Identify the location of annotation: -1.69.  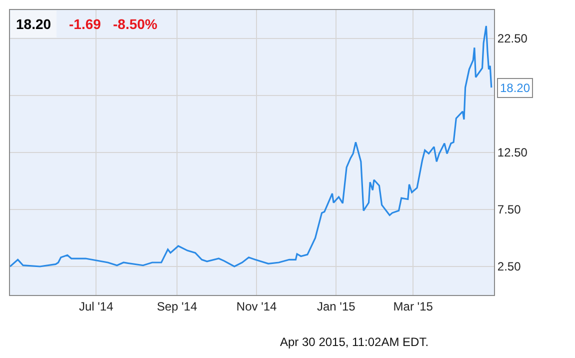
(85, 24).